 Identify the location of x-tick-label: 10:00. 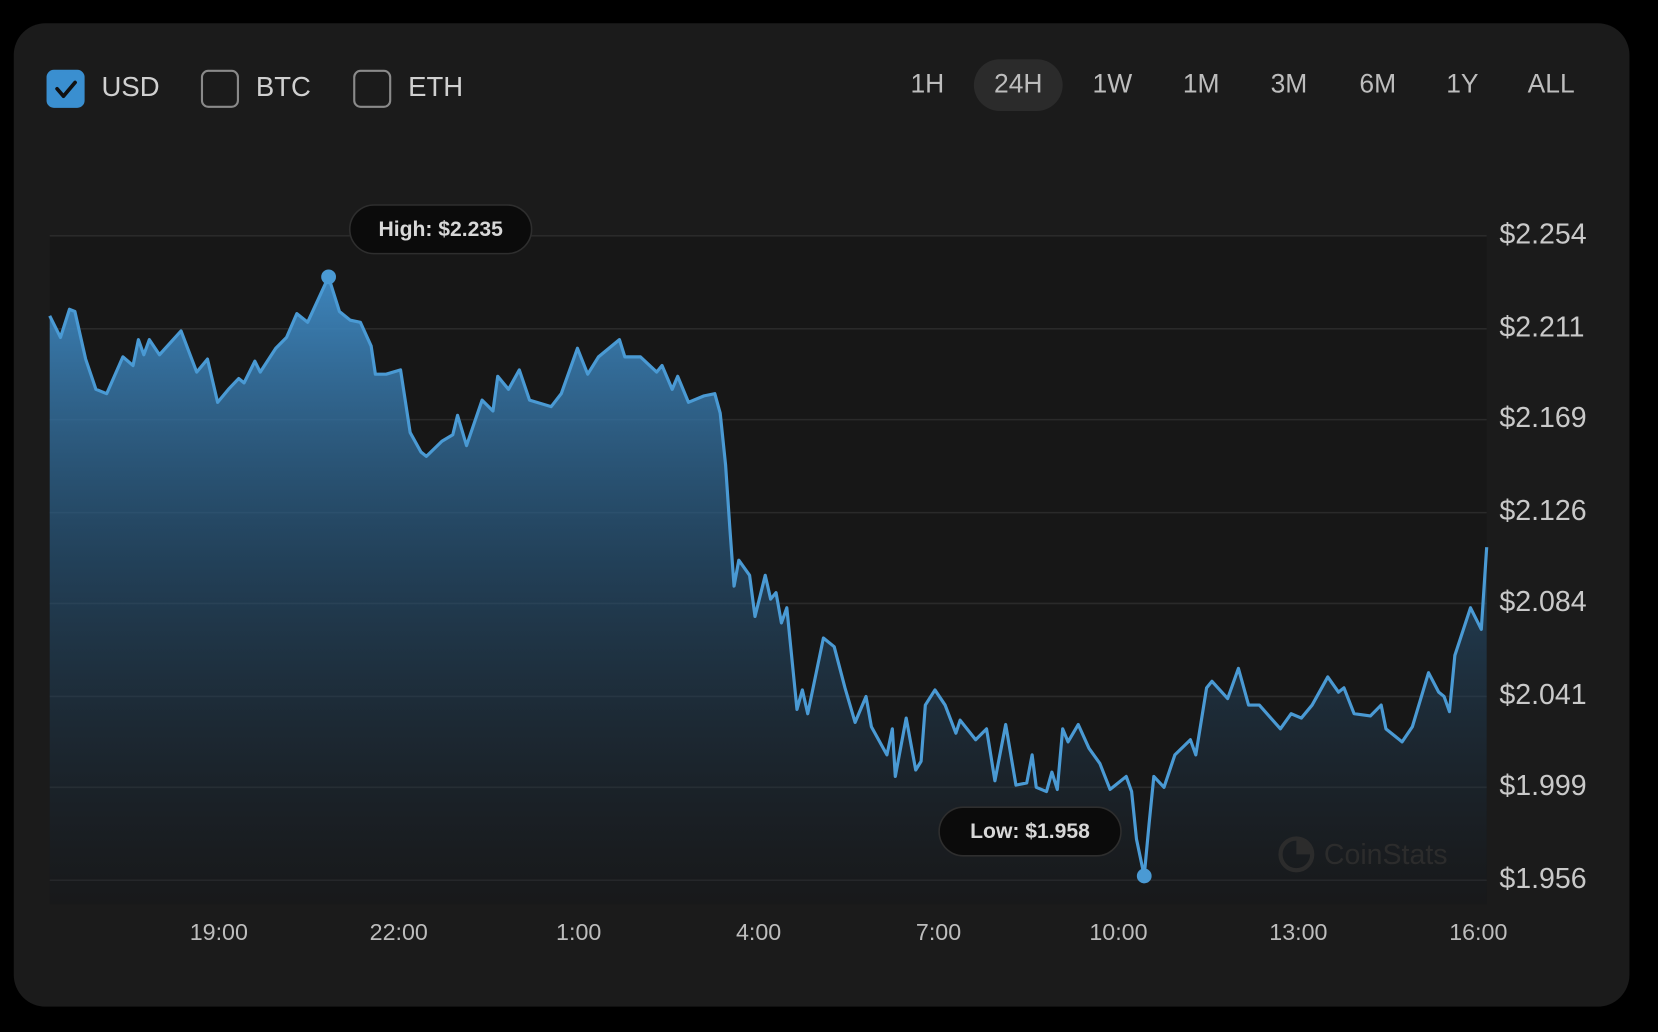
(1118, 932).